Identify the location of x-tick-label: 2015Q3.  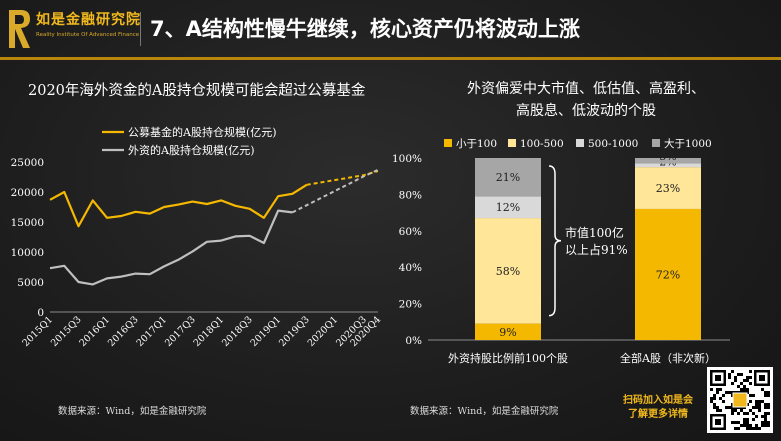
(66, 331).